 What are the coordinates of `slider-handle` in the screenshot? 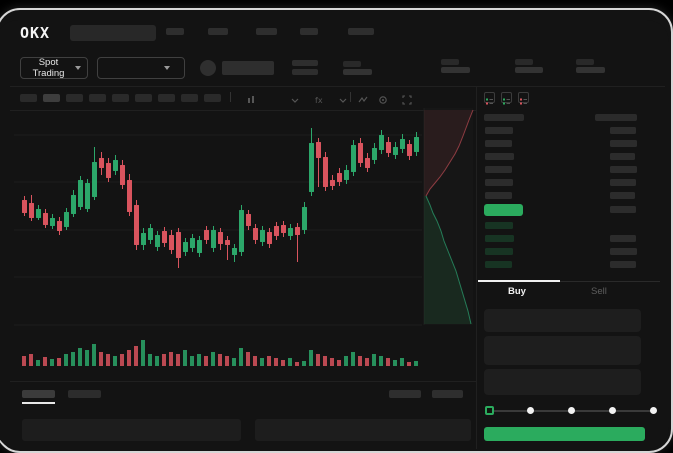 It's located at (489, 410).